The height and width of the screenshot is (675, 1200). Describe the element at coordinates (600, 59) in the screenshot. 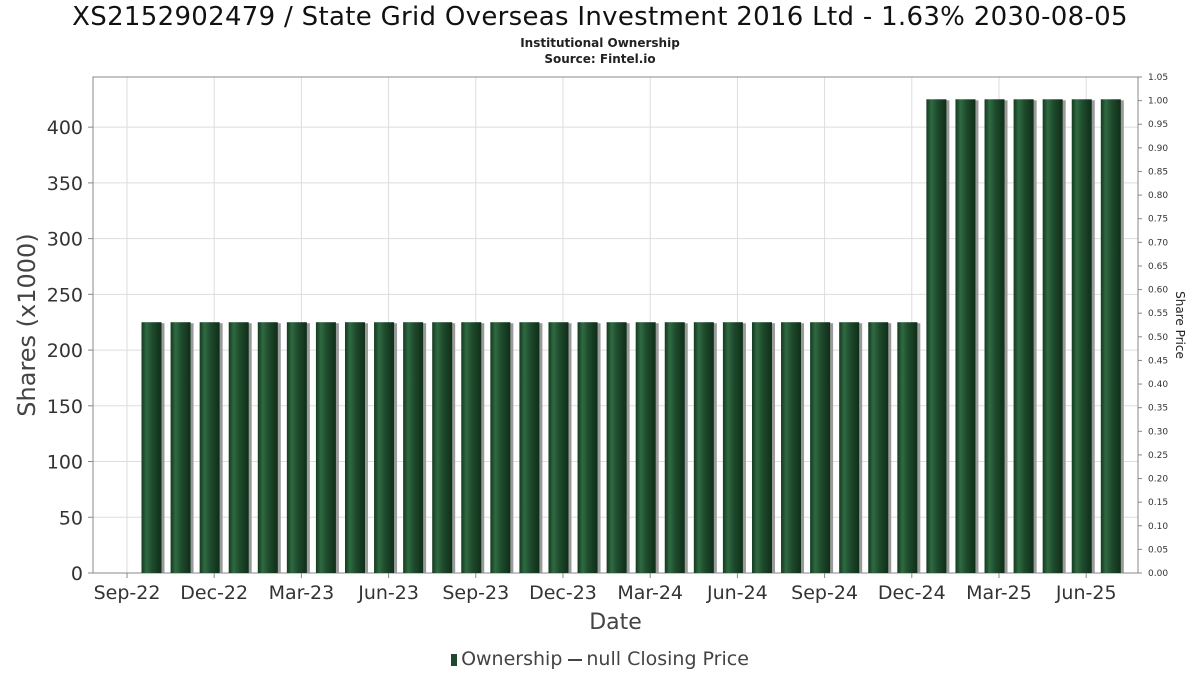

I see `chart-source: Source: Fintel.io` at that location.